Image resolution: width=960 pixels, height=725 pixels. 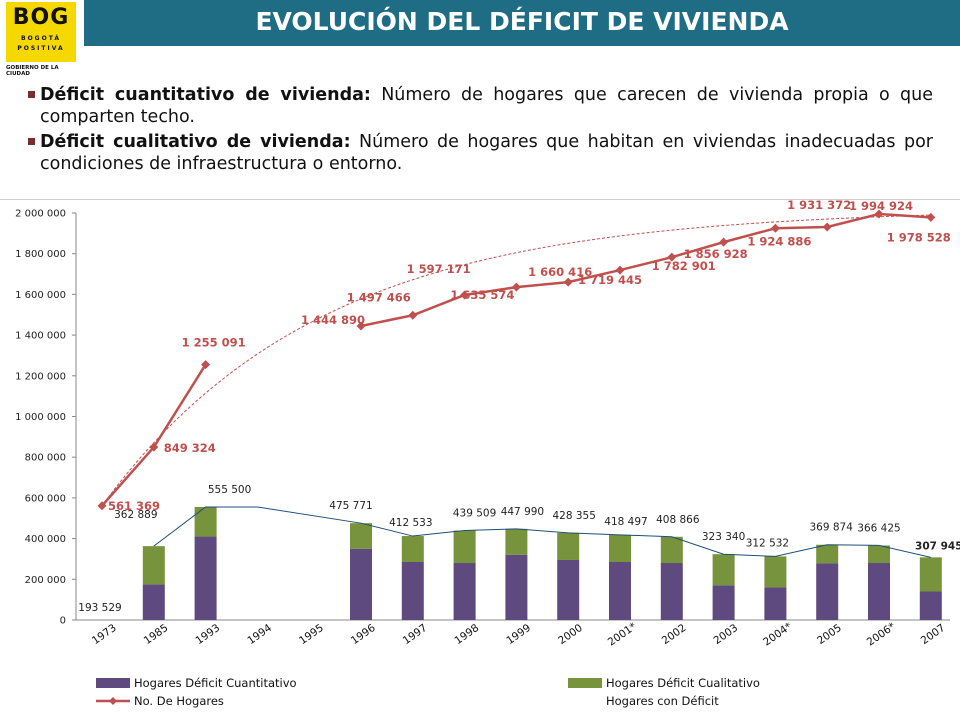 I want to click on deficit-data-label: 447 990, so click(x=522, y=512).